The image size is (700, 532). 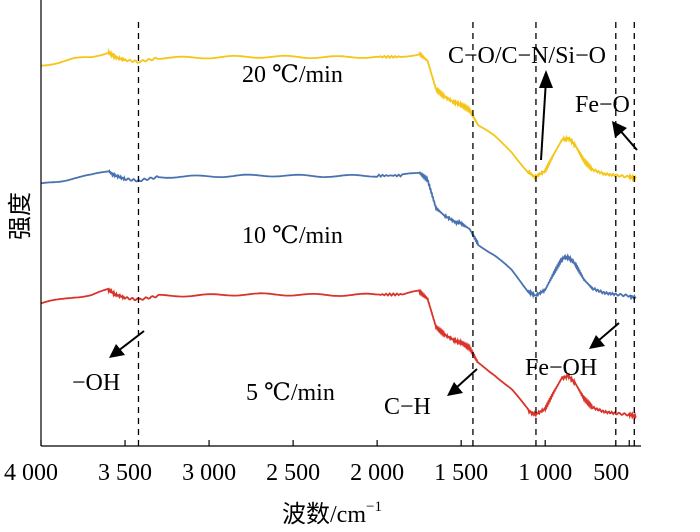 I want to click on arrowhead-c-h, so click(x=455, y=389).